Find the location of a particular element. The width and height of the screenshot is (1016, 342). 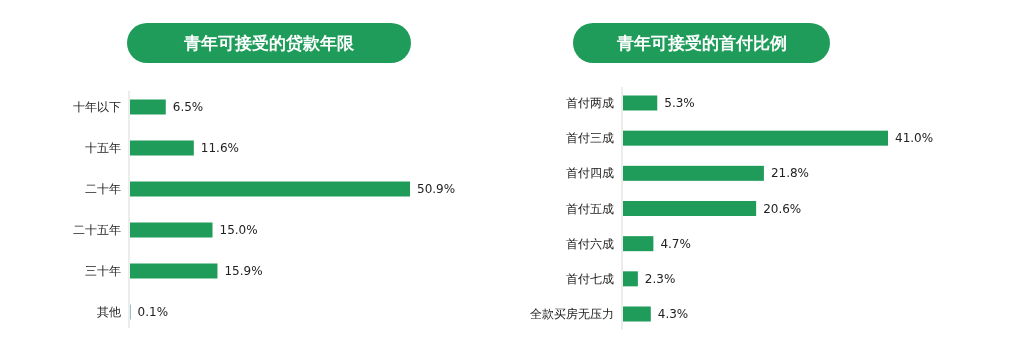

data-label: 6.5% is located at coordinates (188, 107).